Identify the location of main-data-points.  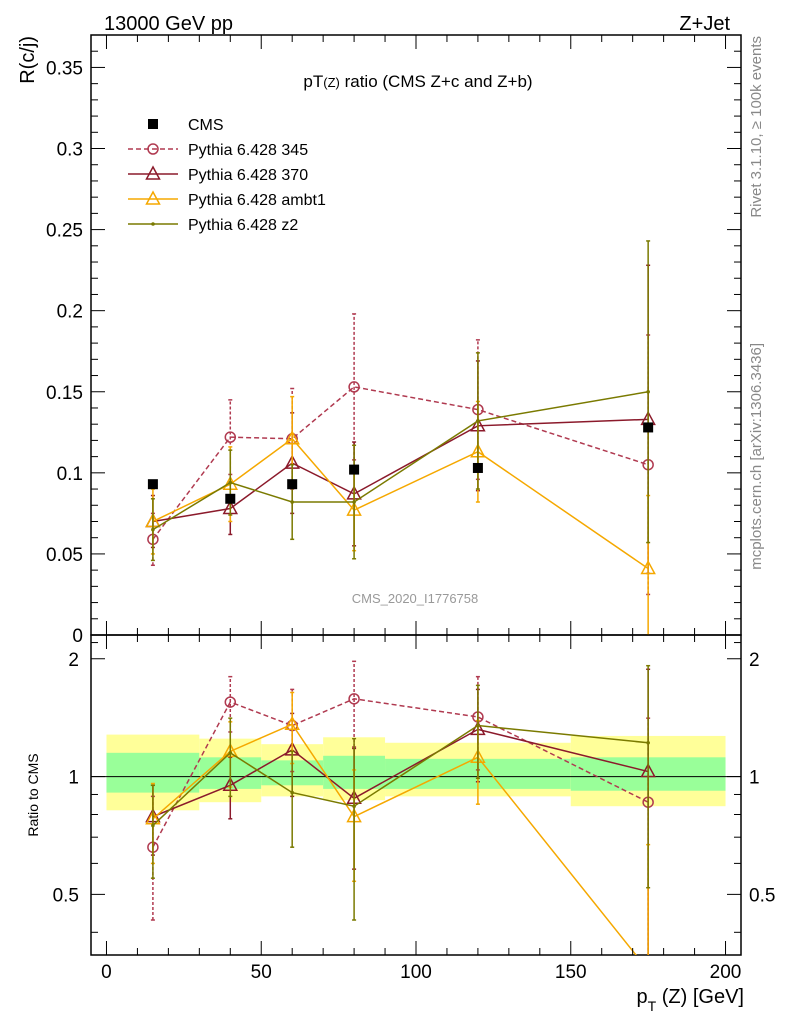
(400, 463).